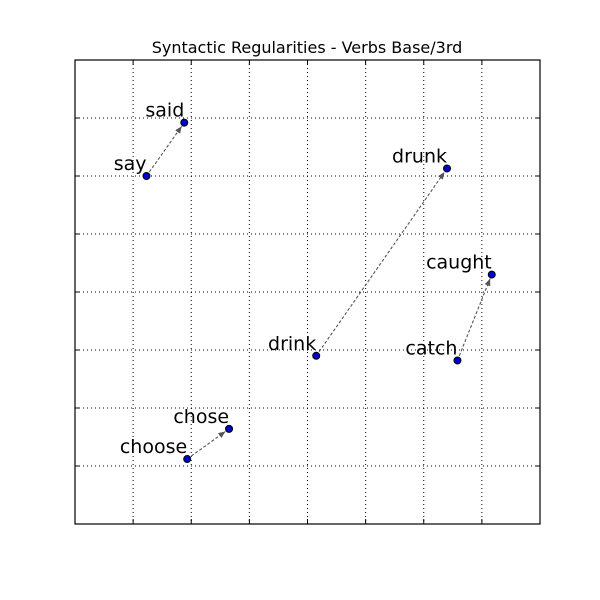 This screenshot has height=600, width=600. I want to click on point-drink, so click(316, 355).